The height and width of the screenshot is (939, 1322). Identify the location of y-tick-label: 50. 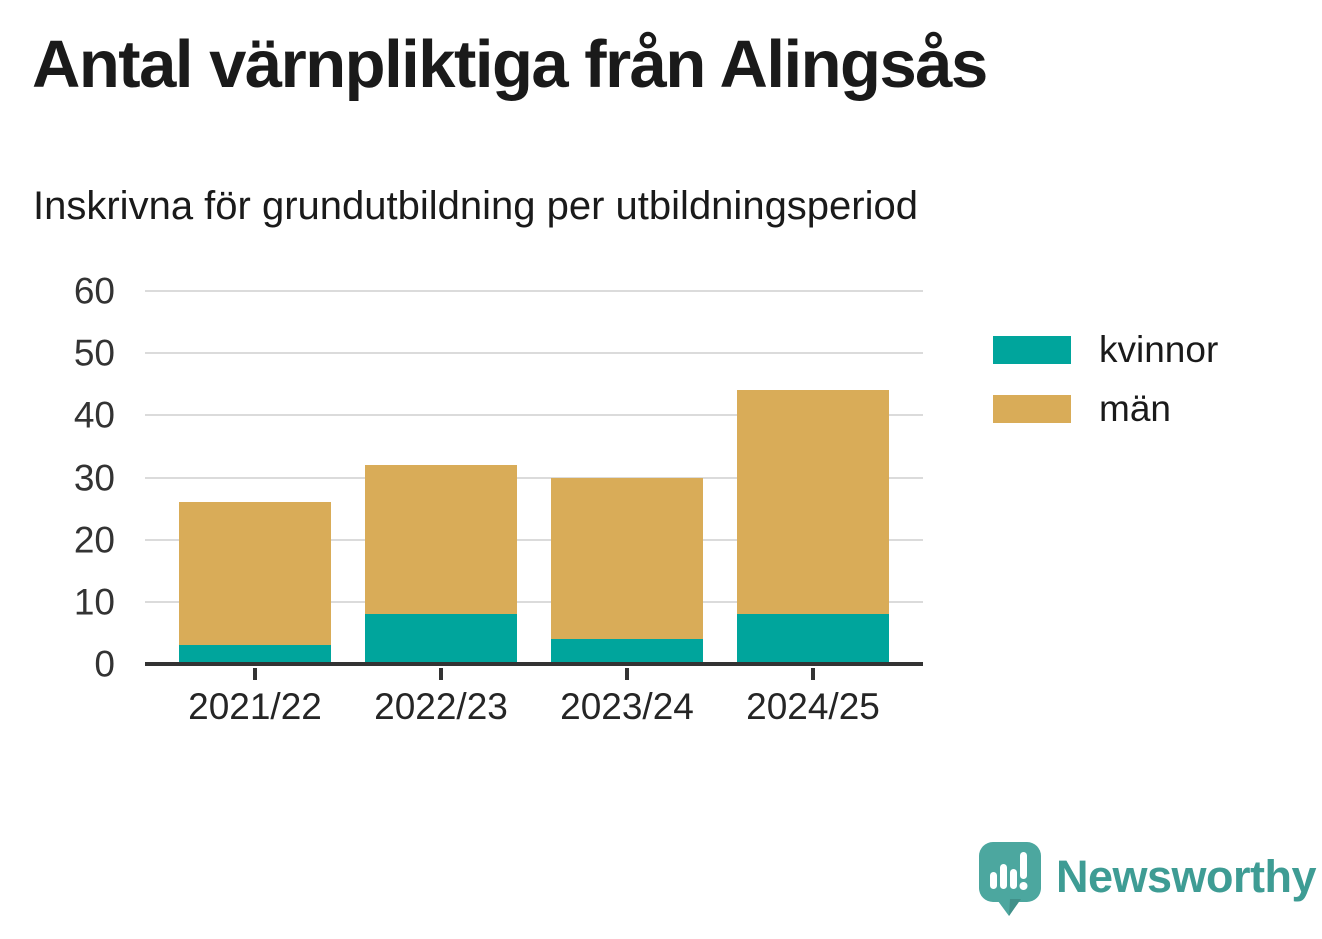
(94, 353).